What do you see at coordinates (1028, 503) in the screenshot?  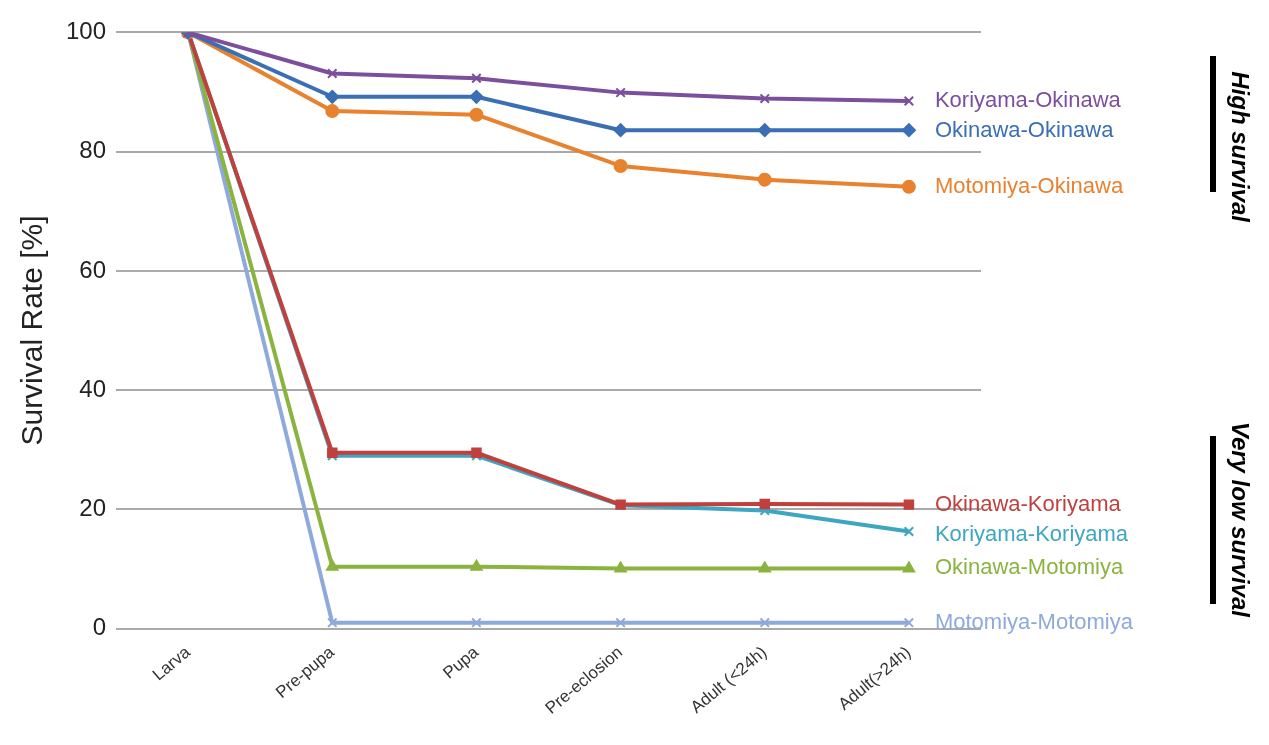 I see `series-label: Okinawa-Koriyama` at bounding box center [1028, 503].